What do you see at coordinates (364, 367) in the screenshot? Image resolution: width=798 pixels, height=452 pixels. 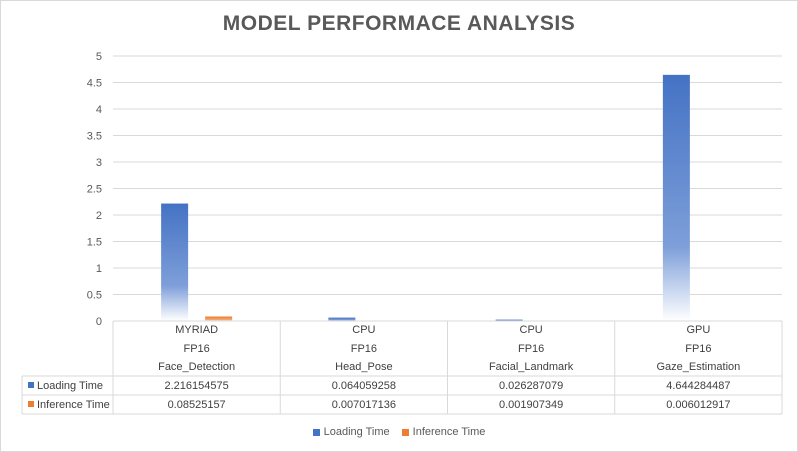 I see `category-model-label: Head_Pose` at bounding box center [364, 367].